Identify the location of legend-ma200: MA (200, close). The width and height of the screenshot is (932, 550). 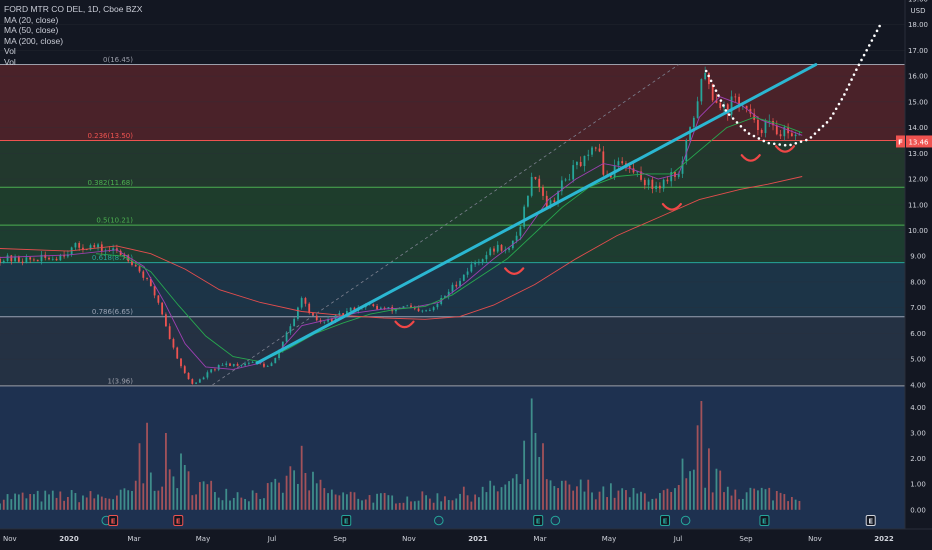
(34, 40).